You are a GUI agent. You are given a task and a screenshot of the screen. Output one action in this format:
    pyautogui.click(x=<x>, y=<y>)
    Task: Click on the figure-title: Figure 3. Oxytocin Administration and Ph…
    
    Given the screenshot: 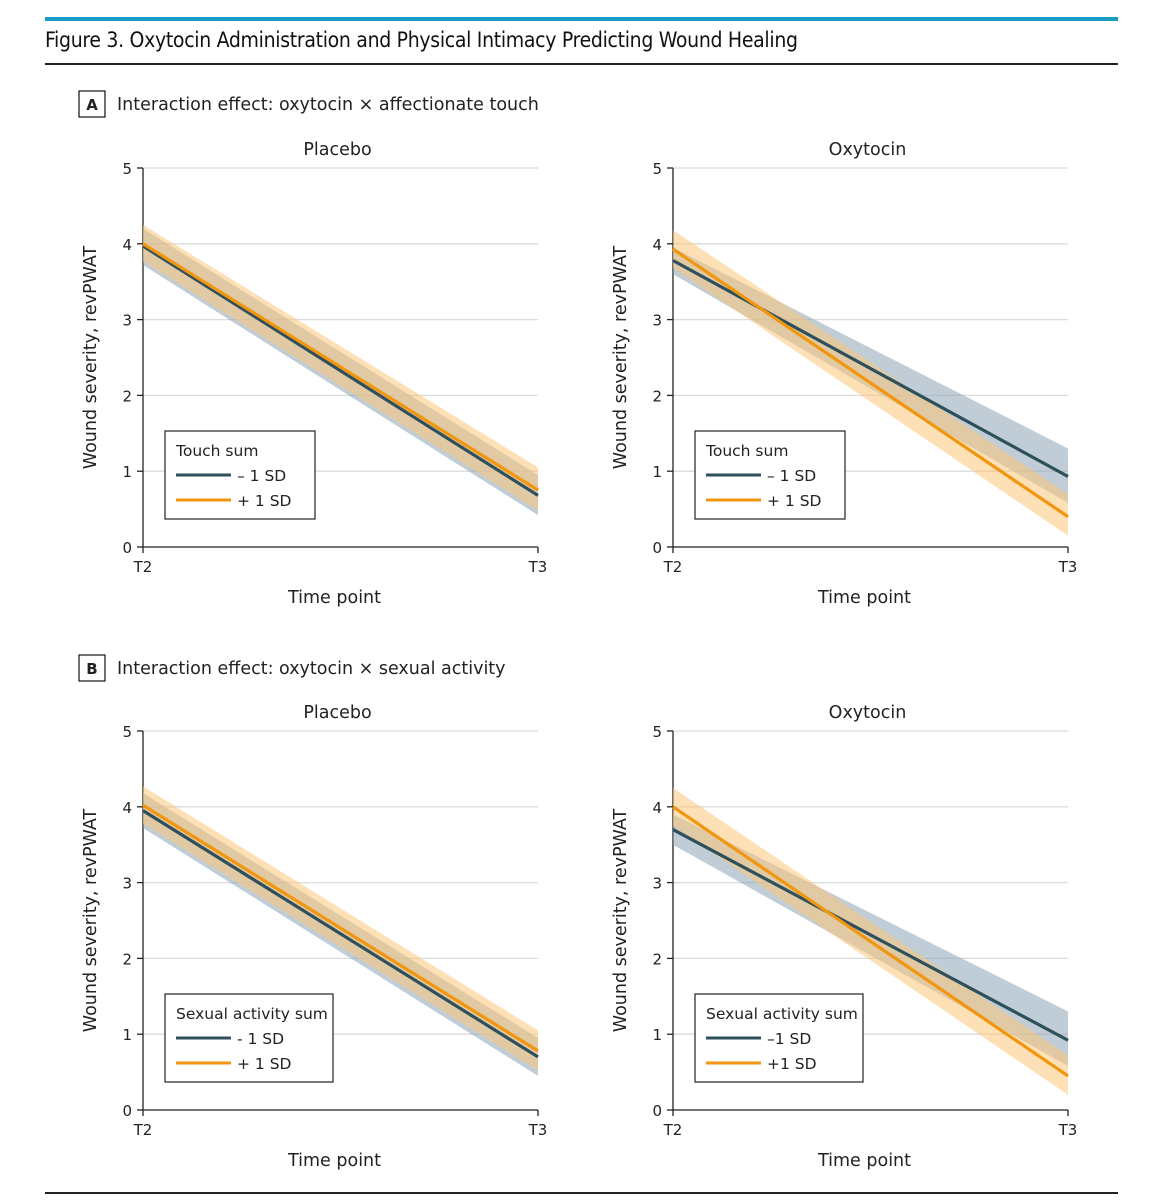 What is the action you would take?
    pyautogui.click(x=421, y=40)
    